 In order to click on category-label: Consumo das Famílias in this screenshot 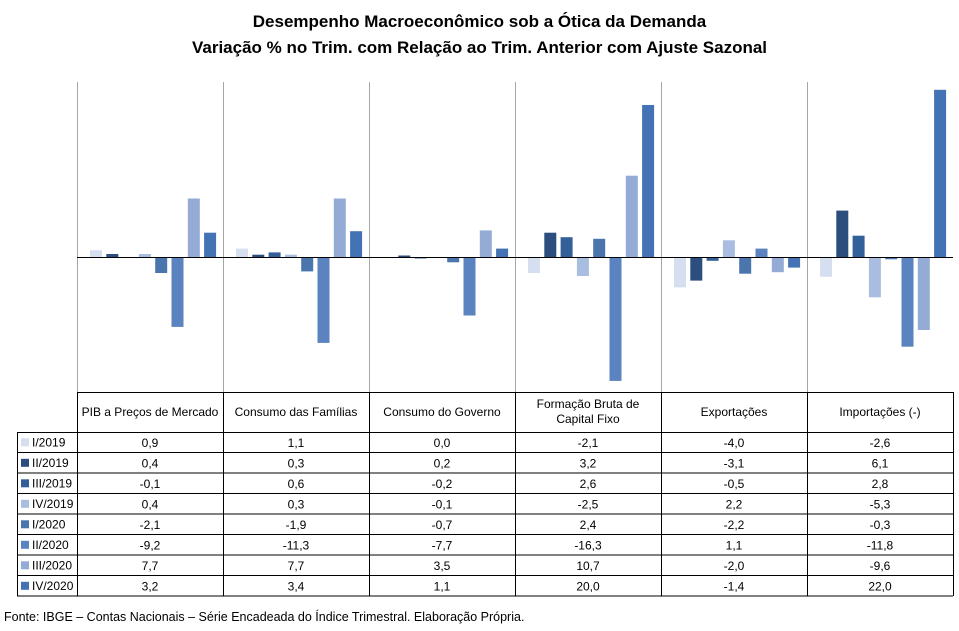, I will do `click(296, 412)`.